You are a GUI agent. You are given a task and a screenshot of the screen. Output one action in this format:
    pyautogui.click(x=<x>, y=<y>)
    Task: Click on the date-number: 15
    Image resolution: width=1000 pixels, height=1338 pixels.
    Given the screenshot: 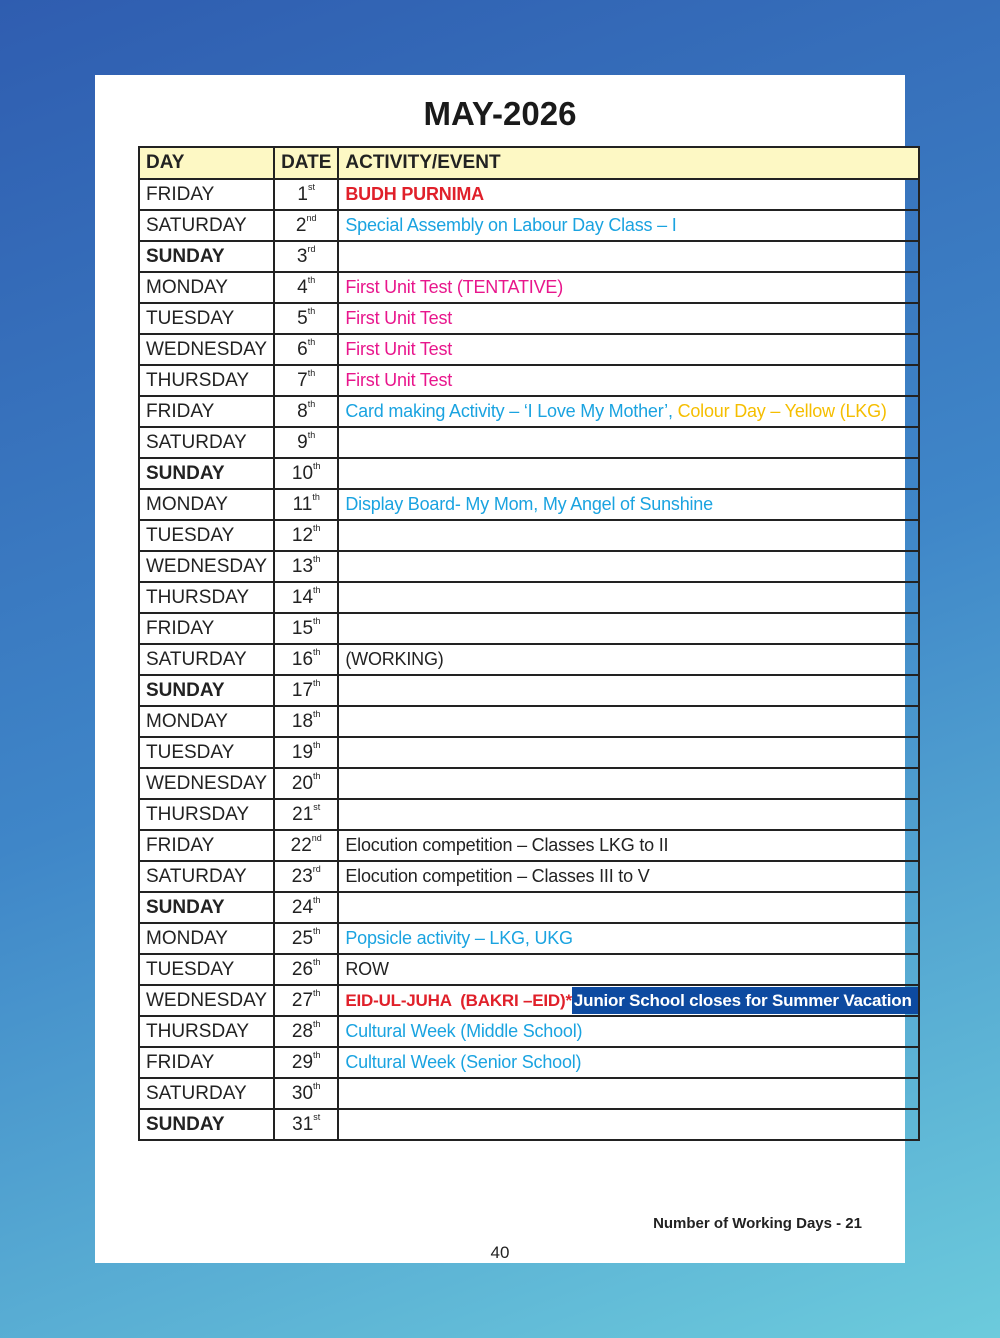 What is the action you would take?
    pyautogui.click(x=302, y=628)
    